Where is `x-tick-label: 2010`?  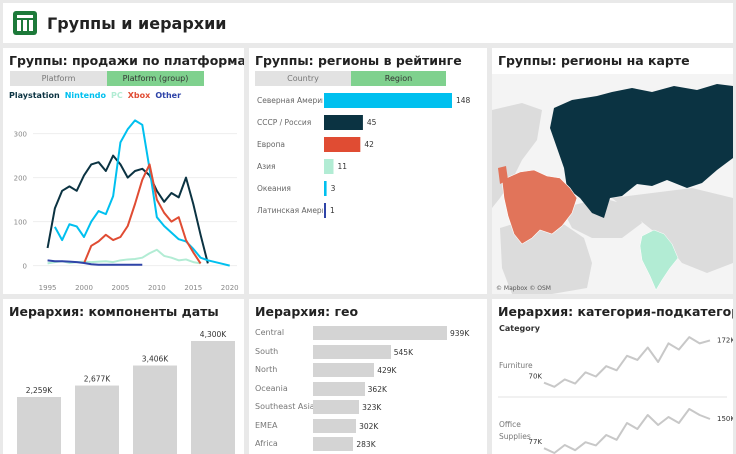 x-tick-label: 2010 is located at coordinates (157, 288).